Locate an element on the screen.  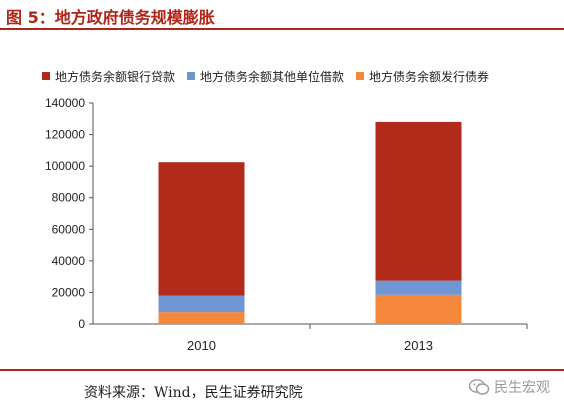
legend-item: 地方债务余额银行贷款 is located at coordinates (108, 76).